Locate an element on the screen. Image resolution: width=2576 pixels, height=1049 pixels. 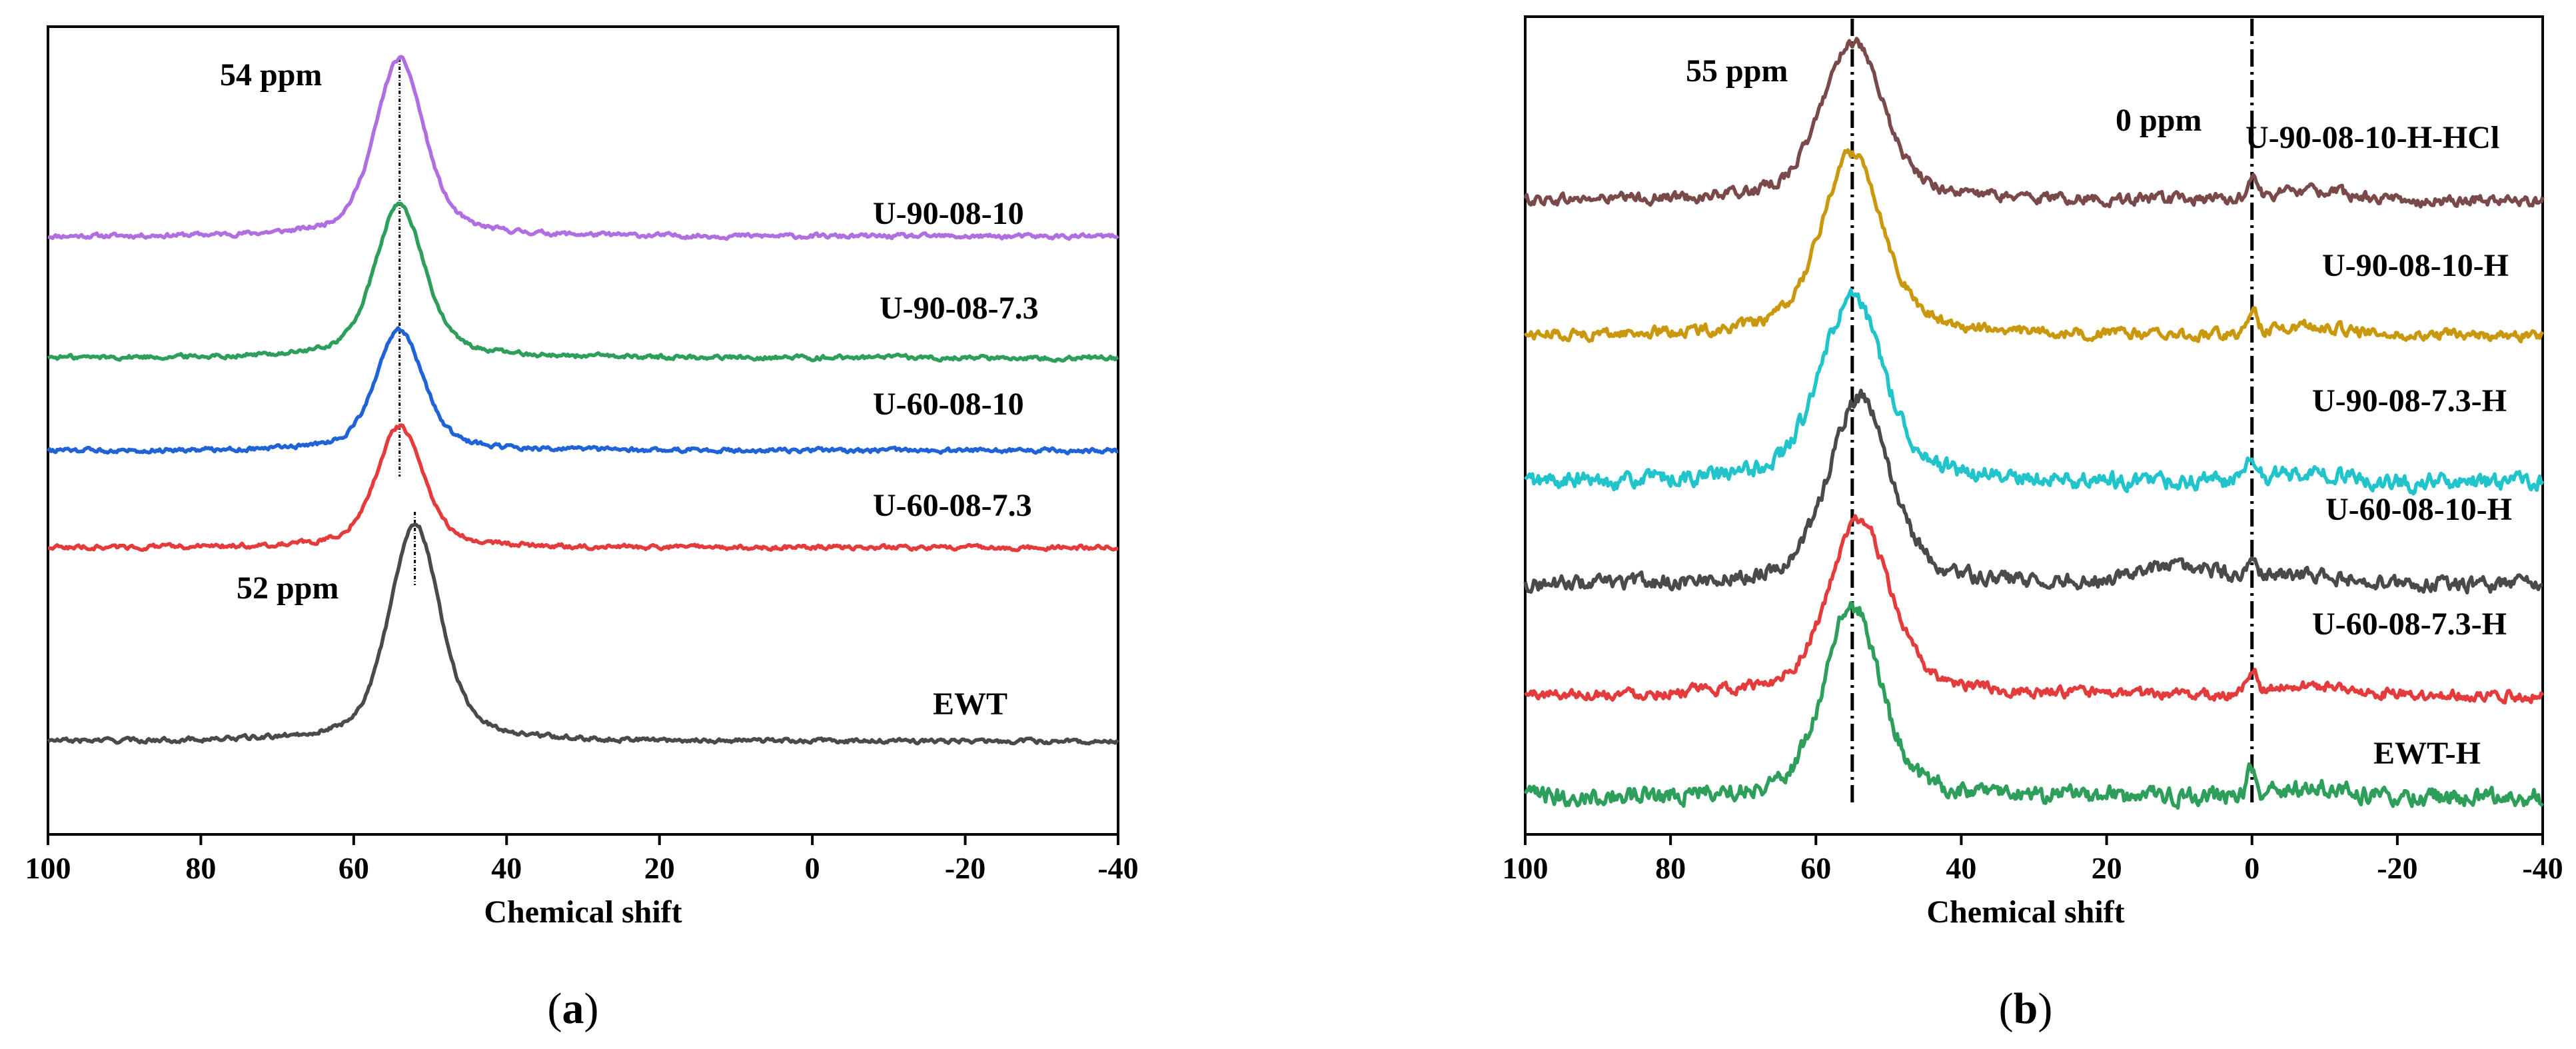
series-line-ewt is located at coordinates (583, 634).